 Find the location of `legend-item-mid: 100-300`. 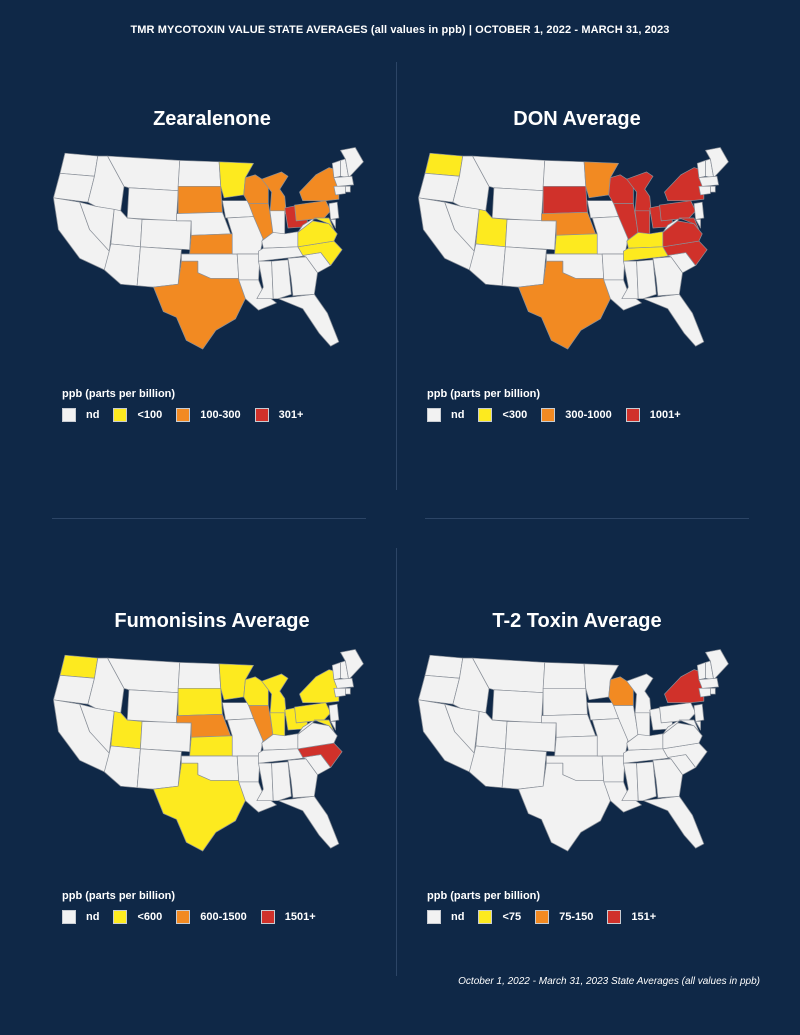

legend-item-mid: 100-300 is located at coordinates (208, 415).